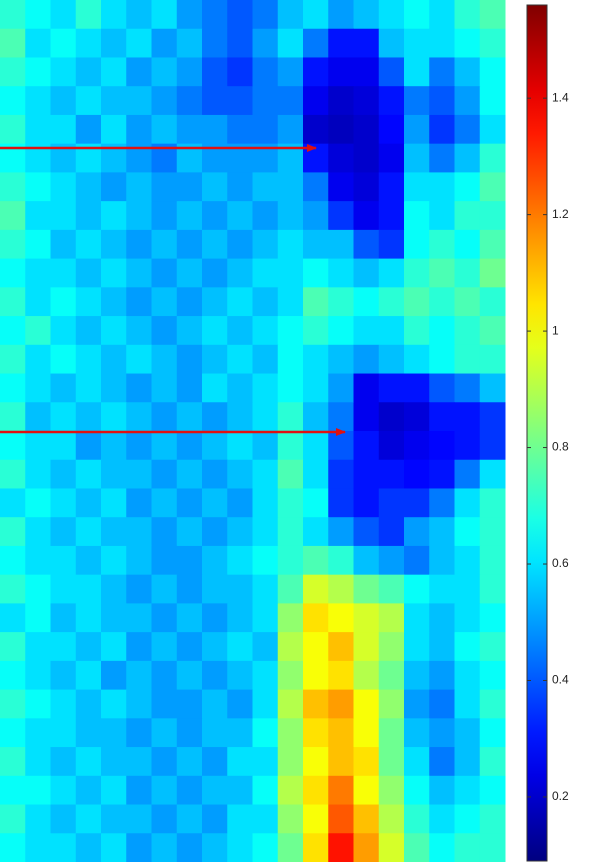  I want to click on colorbar-tick-label: 0.6, so click(560, 563).